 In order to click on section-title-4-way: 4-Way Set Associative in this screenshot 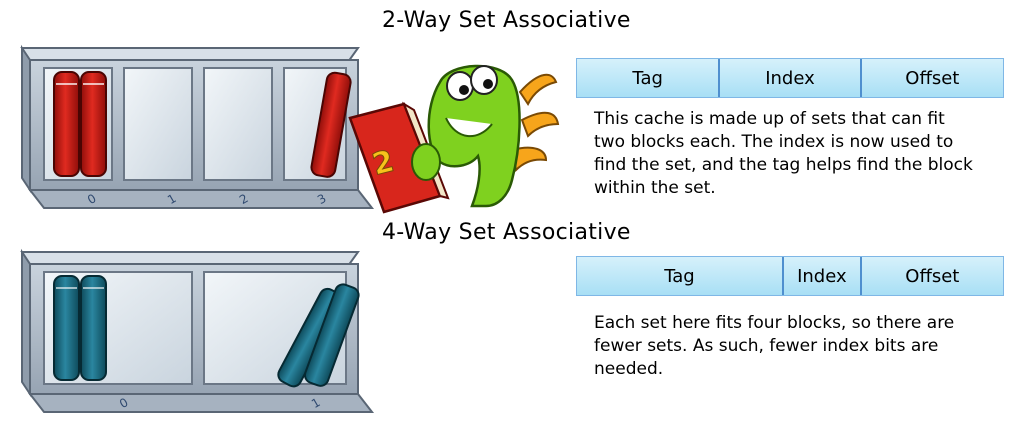, I will do `click(506, 232)`.